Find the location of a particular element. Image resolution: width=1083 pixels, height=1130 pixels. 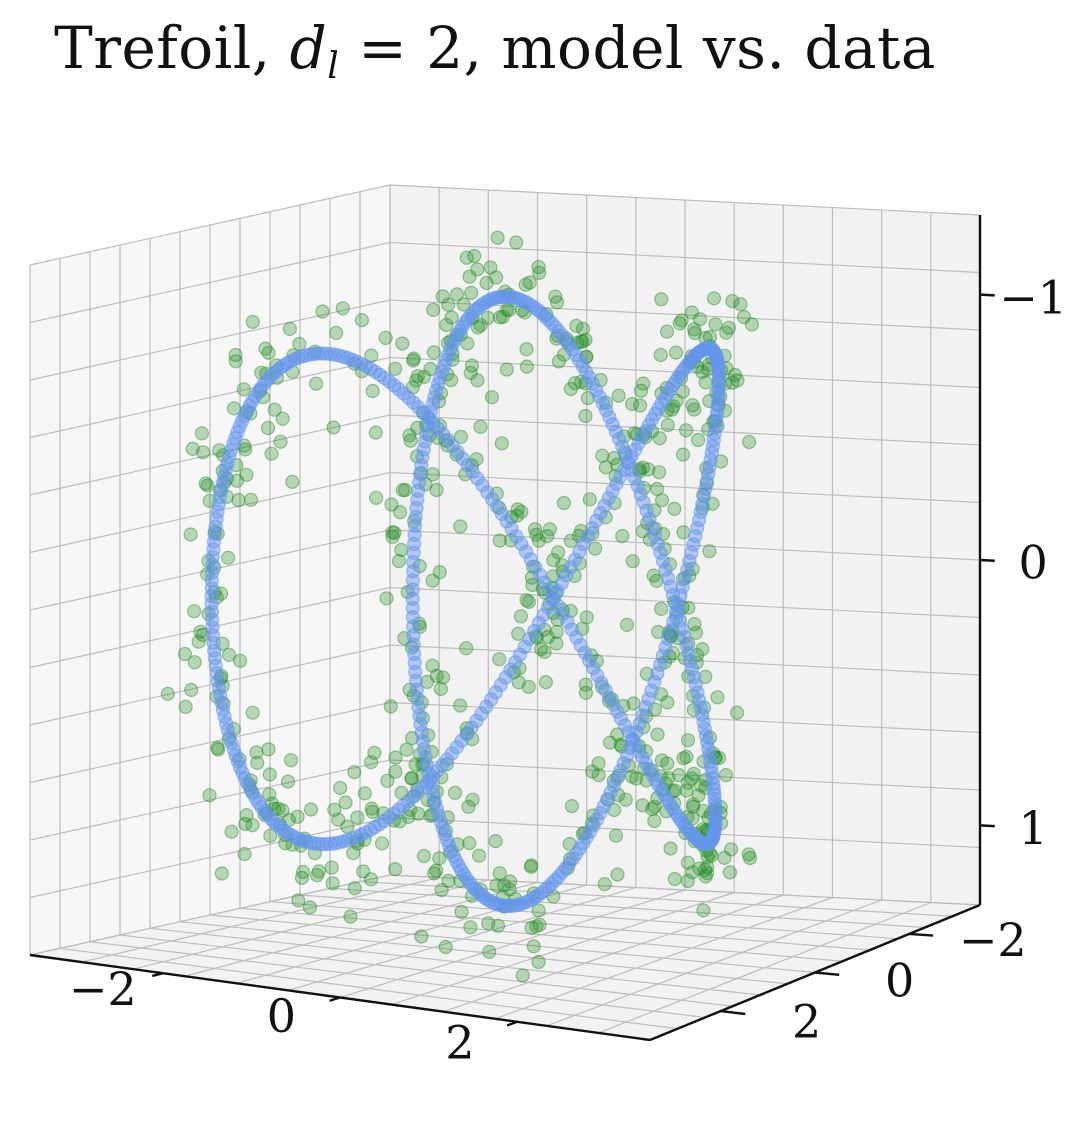

chart-title: Trefoil, dl = 2, model vs. data is located at coordinates (495, 50).